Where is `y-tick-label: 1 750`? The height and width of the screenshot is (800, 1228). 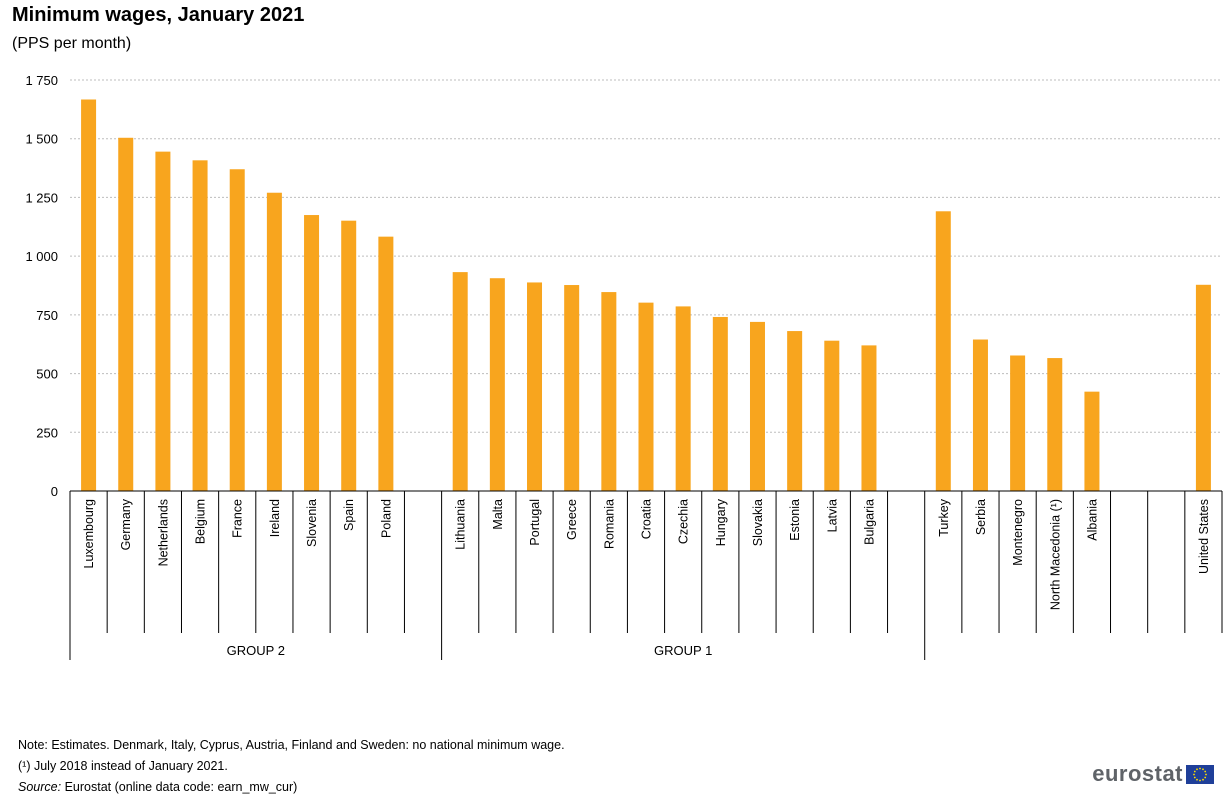
y-tick-label: 1 750 is located at coordinates (41, 80).